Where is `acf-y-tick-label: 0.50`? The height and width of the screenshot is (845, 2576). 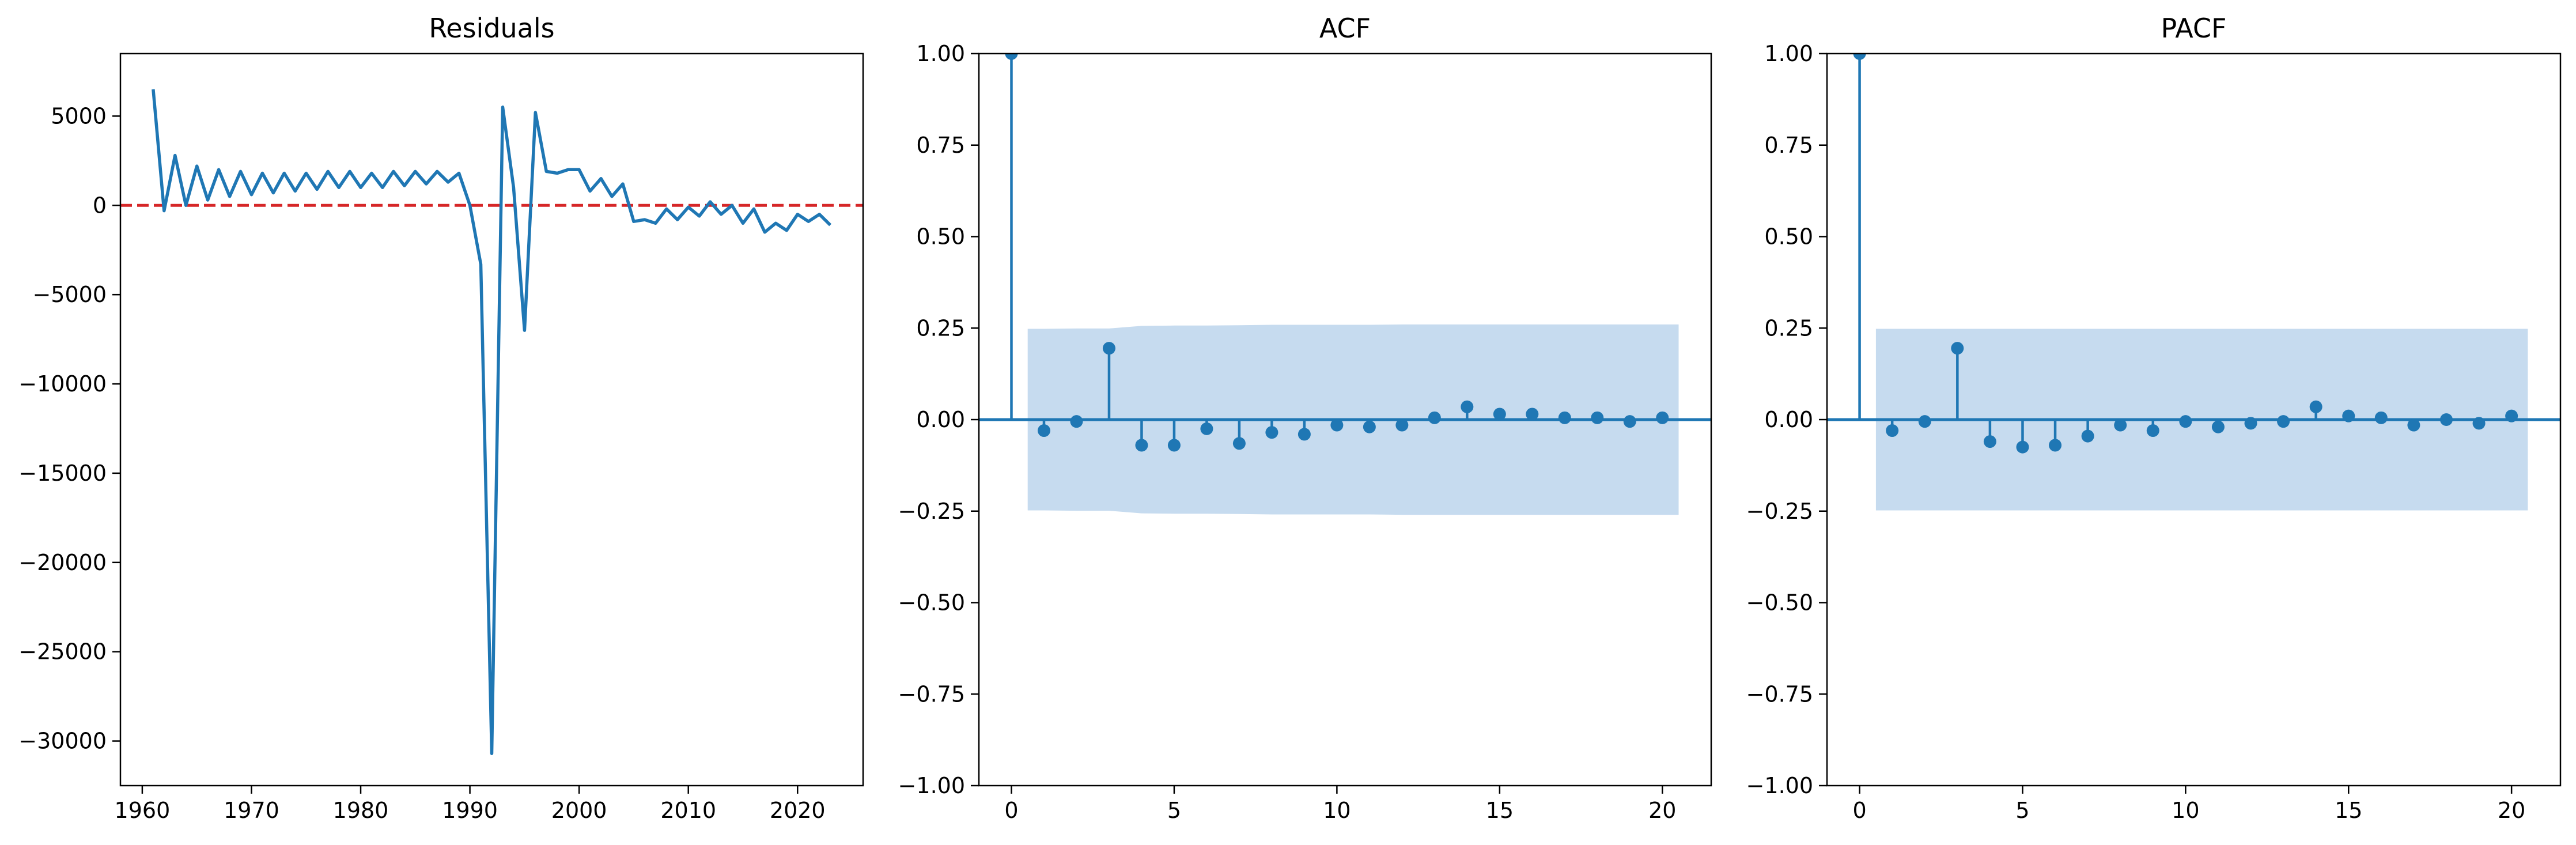 acf-y-tick-label: 0.50 is located at coordinates (940, 237).